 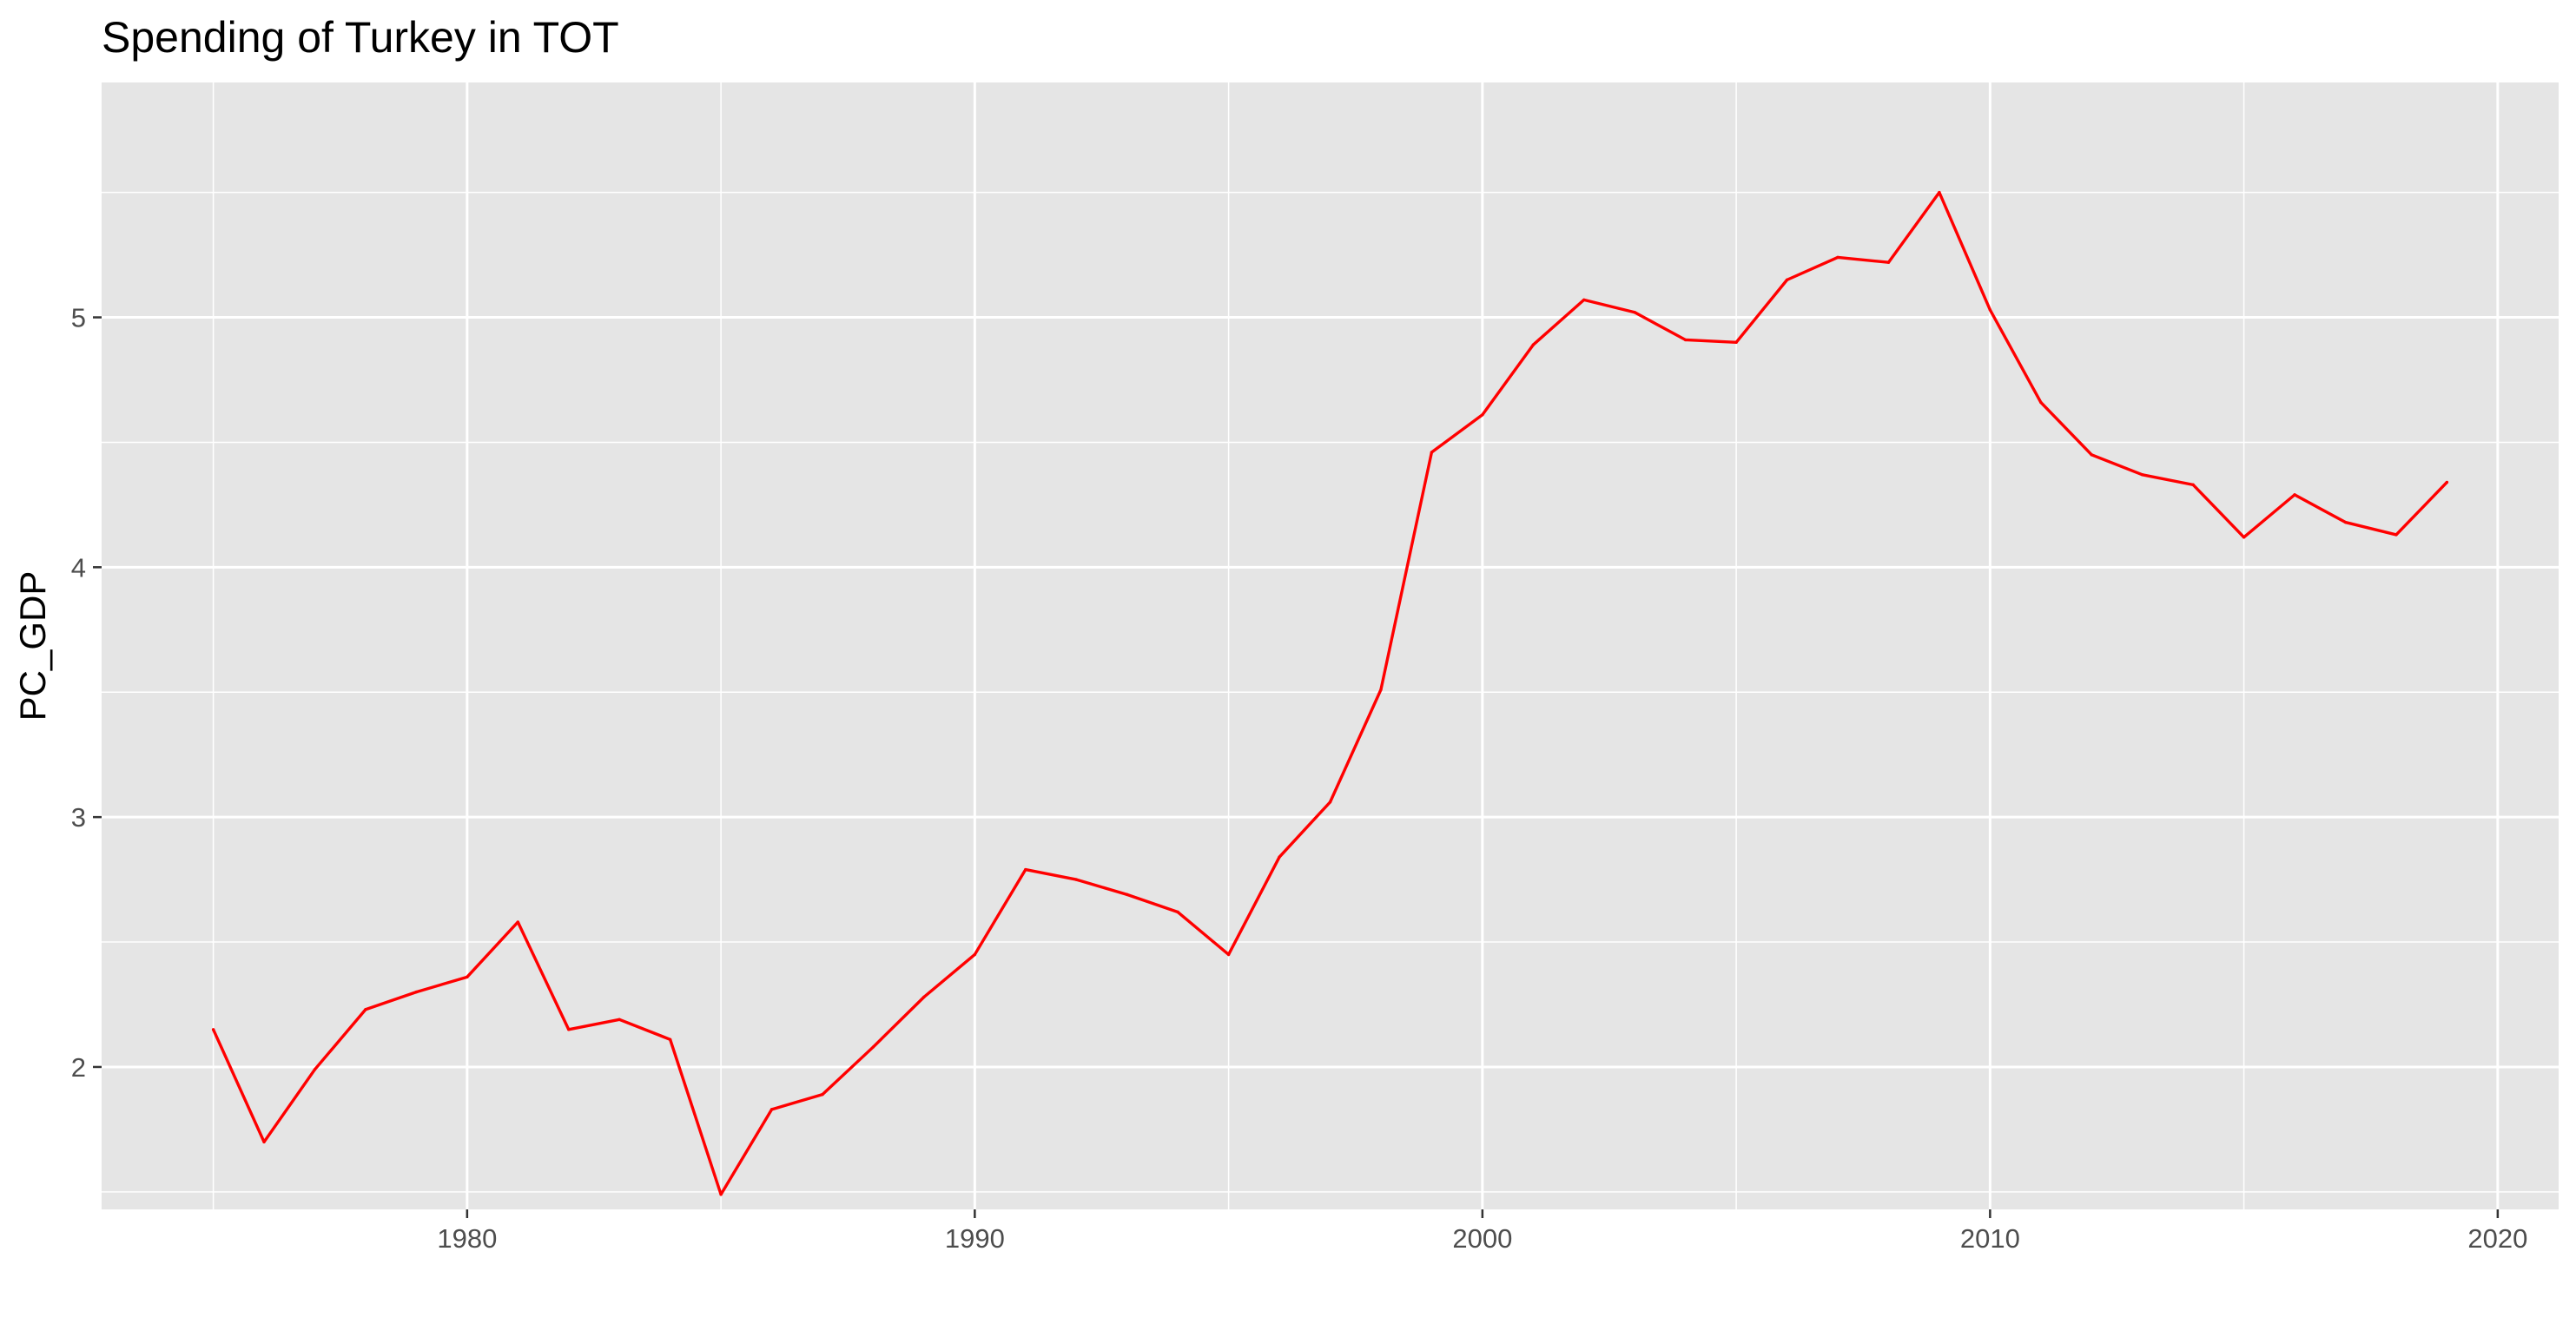 I want to click on y-axis-title: PC_GDP, so click(x=32, y=646).